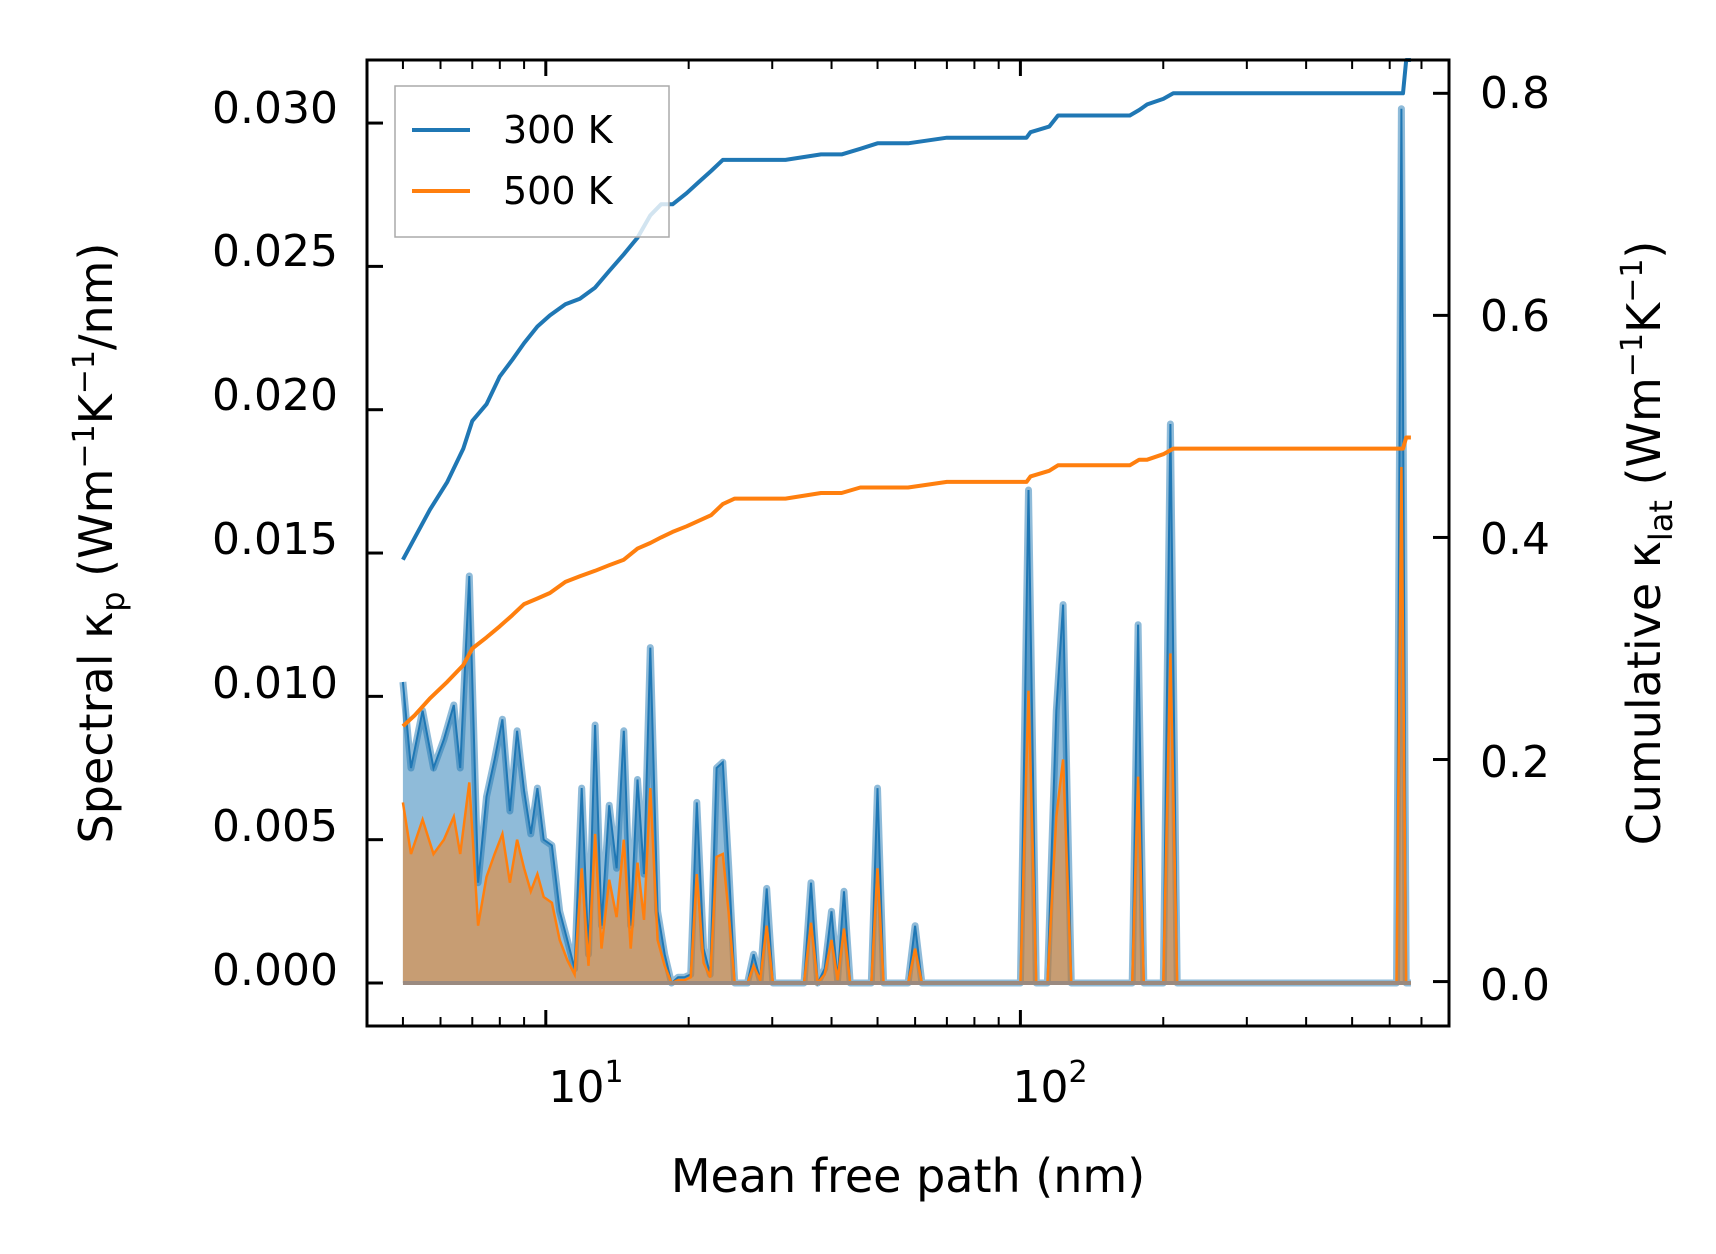 This screenshot has height=1254, width=1716. Describe the element at coordinates (275, 970) in the screenshot. I see `y-tick-label: 0.000` at that location.